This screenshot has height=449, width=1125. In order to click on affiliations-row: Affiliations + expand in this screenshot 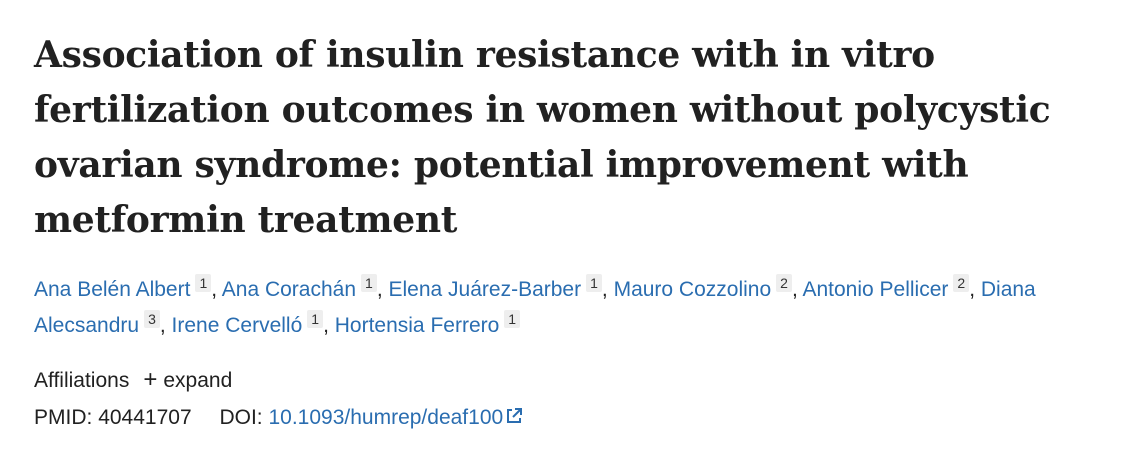, I will do `click(133, 380)`.